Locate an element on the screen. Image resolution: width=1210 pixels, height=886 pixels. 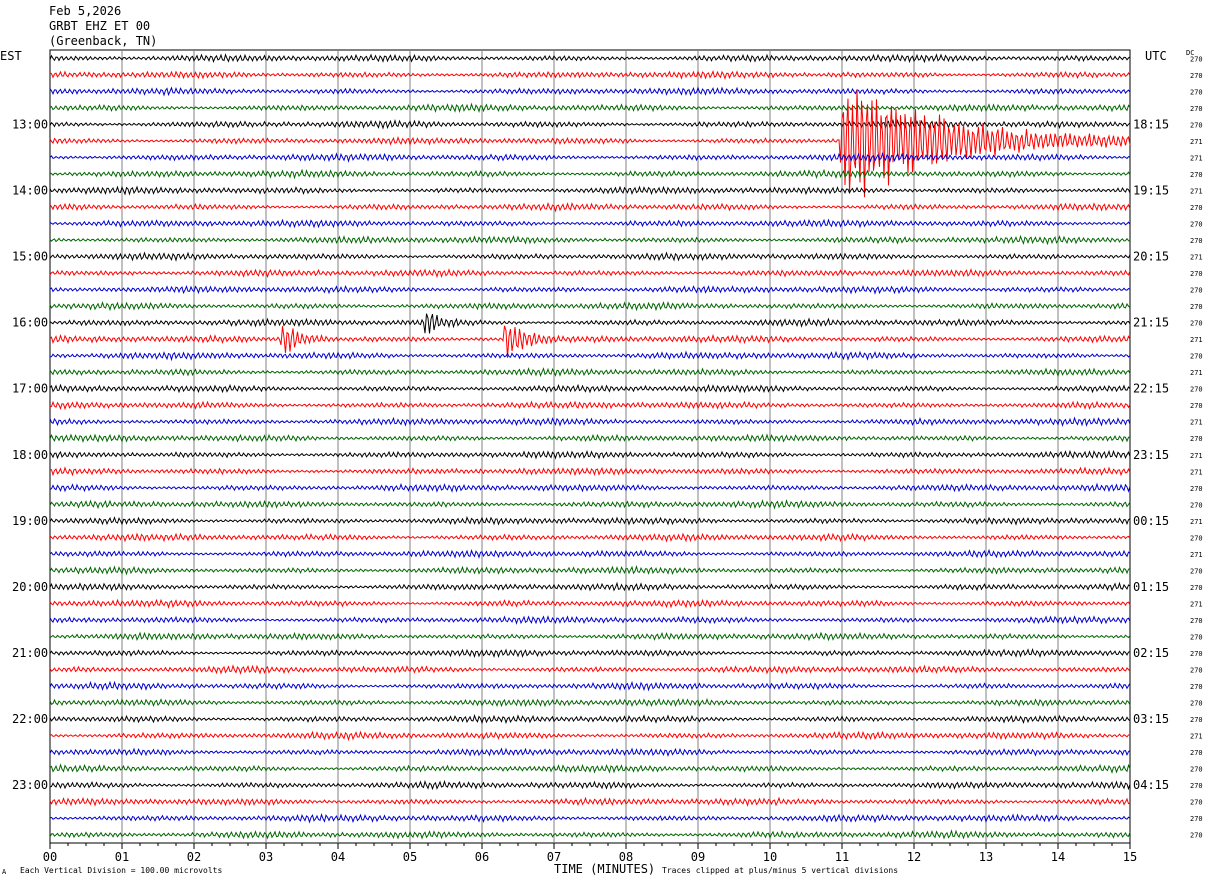
left-hour-label: 14:00 is located at coordinates (30, 190).